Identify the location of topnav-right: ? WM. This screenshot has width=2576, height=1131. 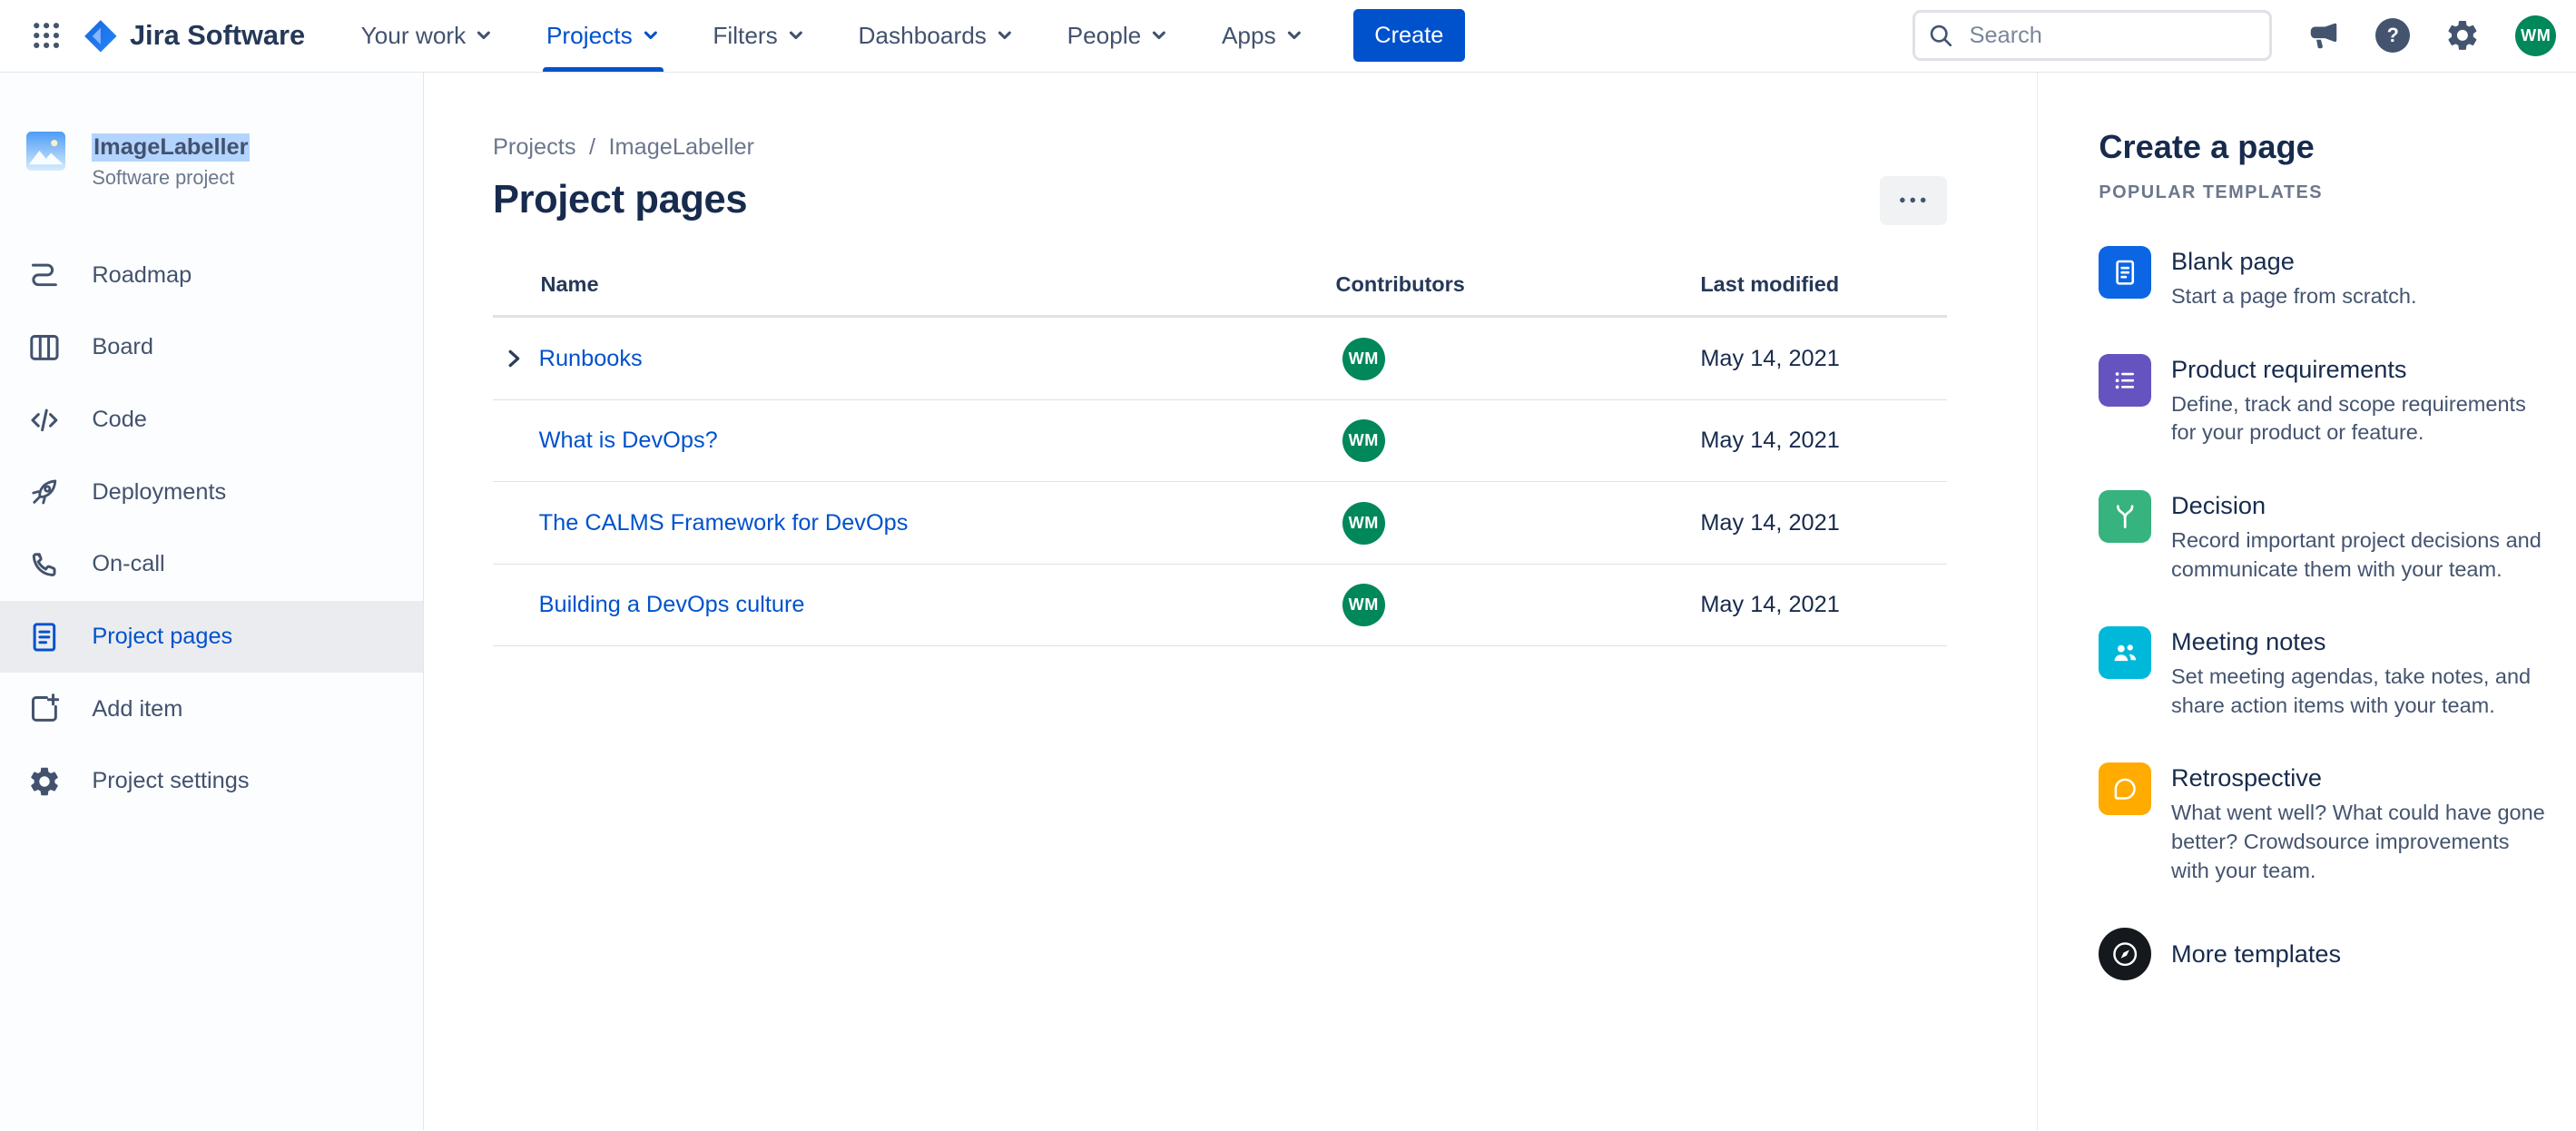
(2234, 36).